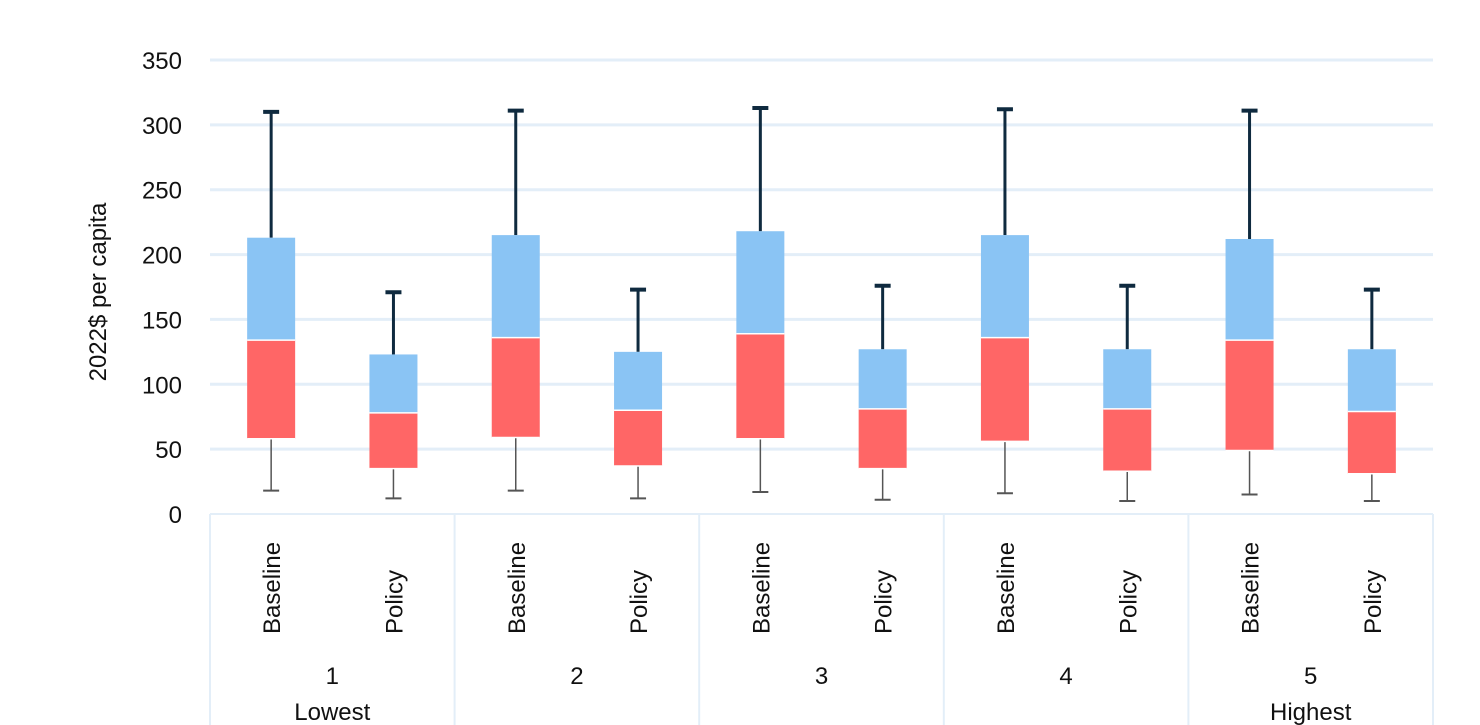 The height and width of the screenshot is (725, 1480). What do you see at coordinates (162, 191) in the screenshot?
I see `y-tick-label: 250` at bounding box center [162, 191].